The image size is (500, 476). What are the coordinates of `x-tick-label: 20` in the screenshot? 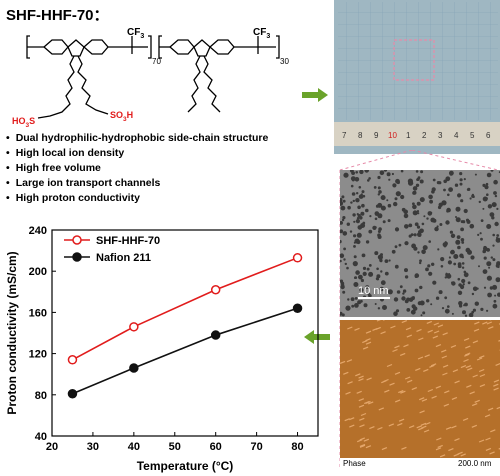 It's located at (52, 447).